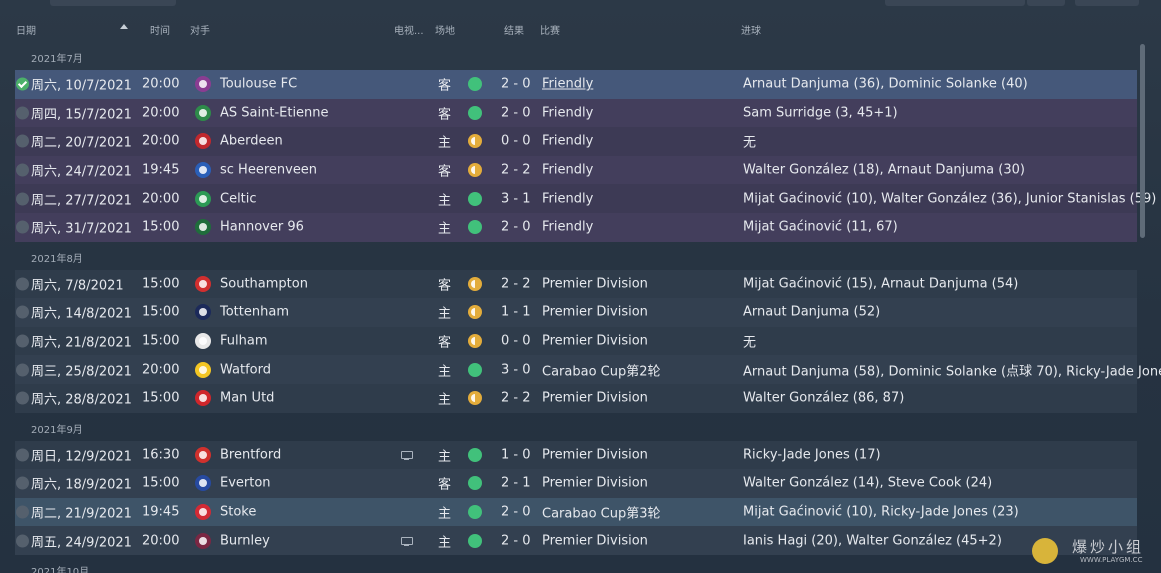 This screenshot has width=1161, height=573. Describe the element at coordinates (516, 370) in the screenshot. I see `match-score: 3 - 0` at that location.